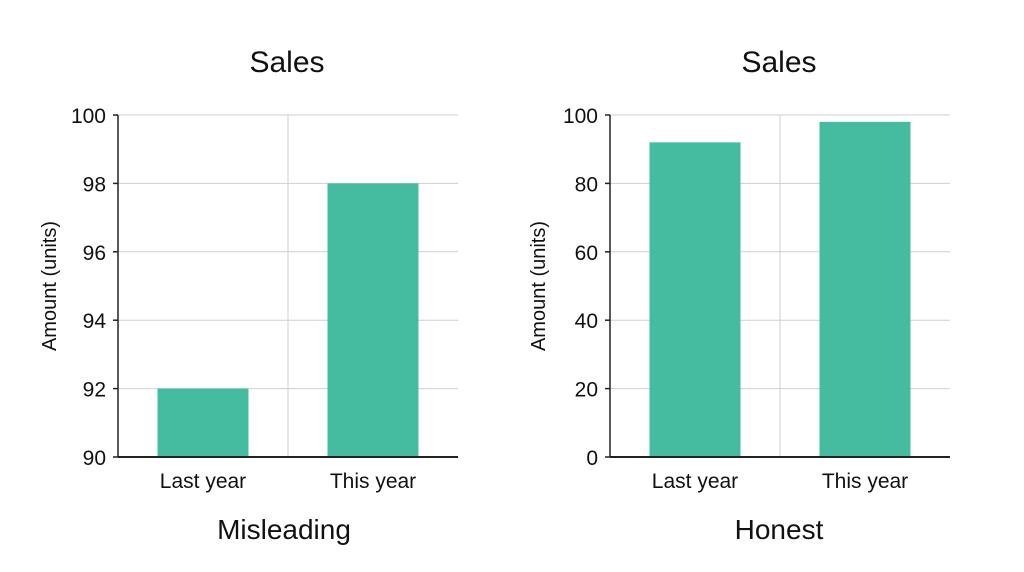  I want to click on y-tick-label: 92, so click(94, 390).